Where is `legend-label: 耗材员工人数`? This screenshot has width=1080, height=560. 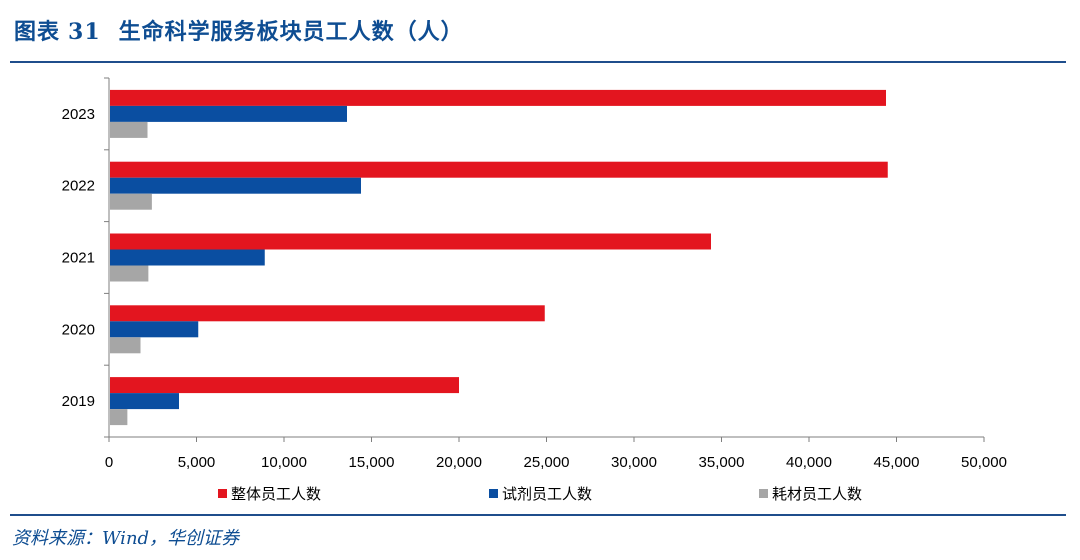 legend-label: 耗材员工人数 is located at coordinates (817, 494).